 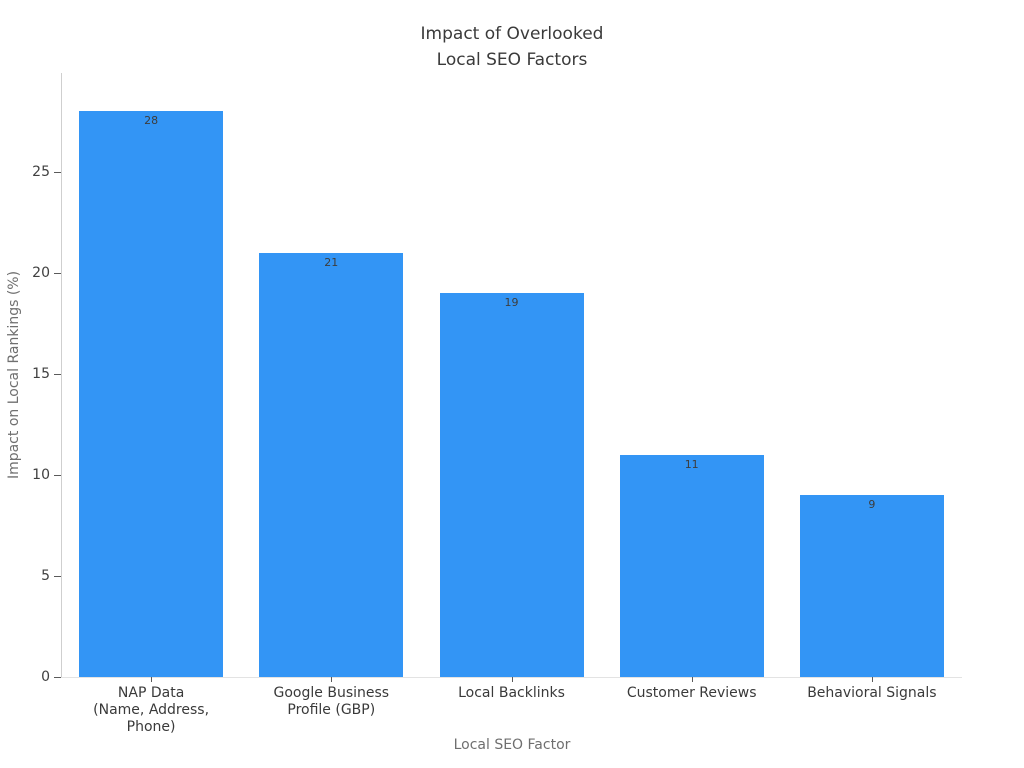 What do you see at coordinates (511, 303) in the screenshot?
I see `bar-value-label: 19` at bounding box center [511, 303].